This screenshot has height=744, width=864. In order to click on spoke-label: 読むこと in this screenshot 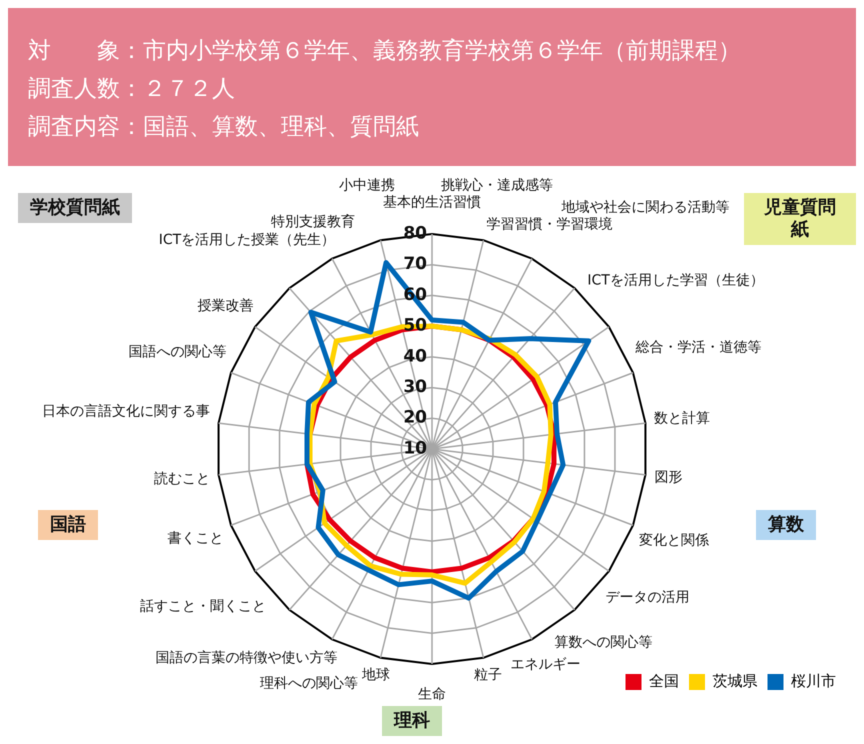, I will do `click(182, 479)`.